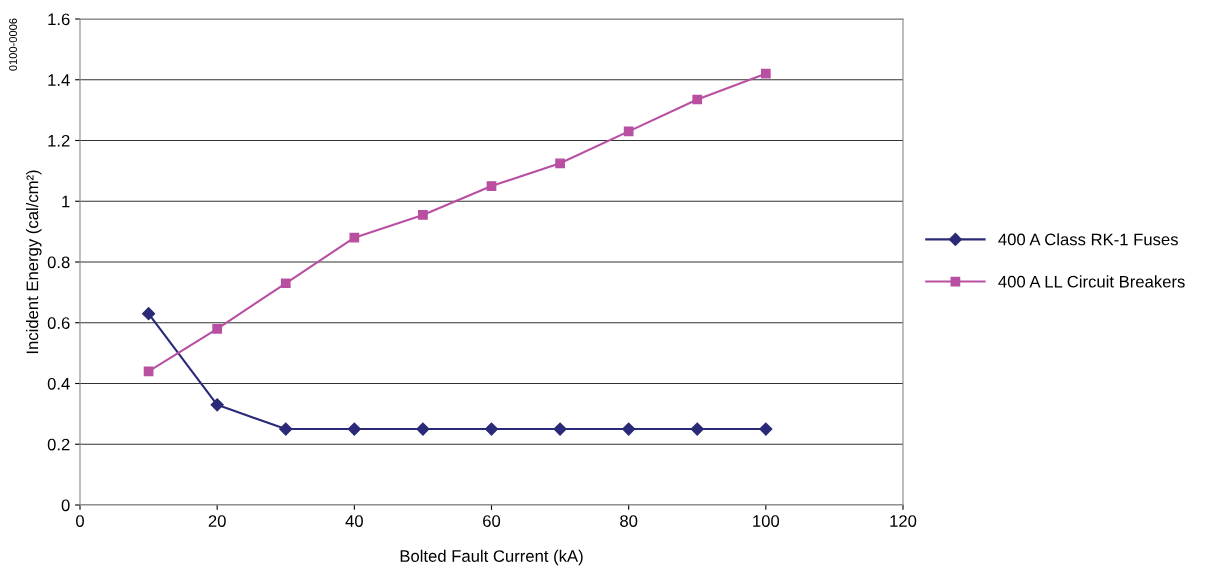 This screenshot has width=1218, height=569. What do you see at coordinates (13, 44) in the screenshot?
I see `text: 0100-0006` at bounding box center [13, 44].